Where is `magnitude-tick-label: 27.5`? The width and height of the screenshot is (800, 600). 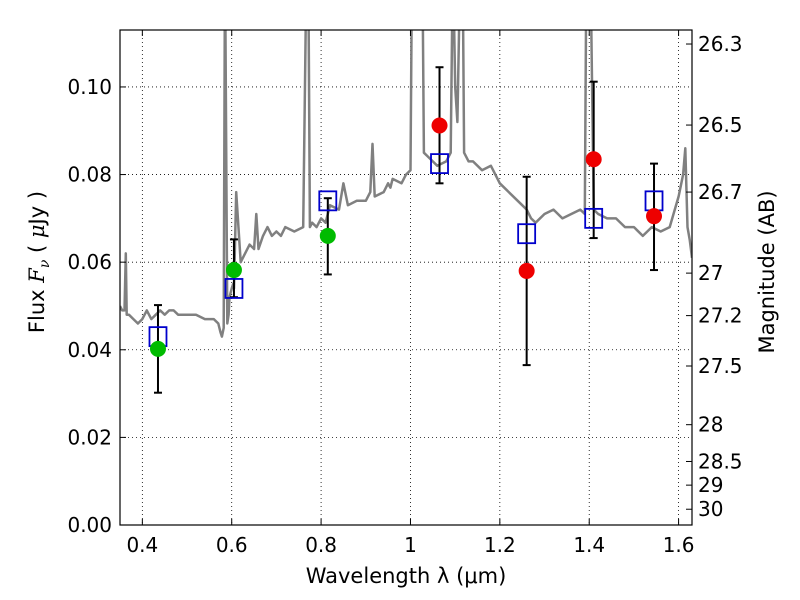 magnitude-tick-label: 27.5 is located at coordinates (720, 366).